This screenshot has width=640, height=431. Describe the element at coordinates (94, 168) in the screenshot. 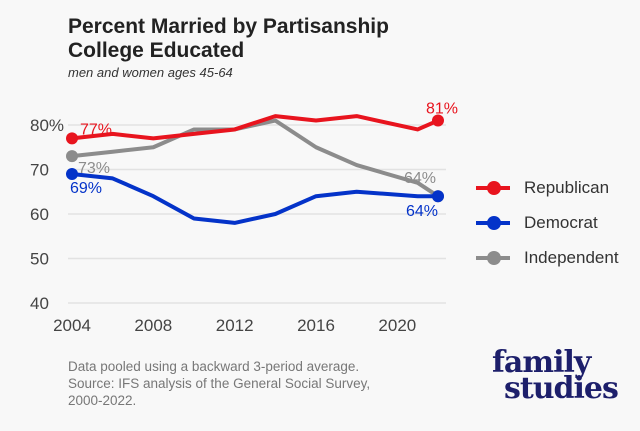

I see `start-value-label: 73%` at that location.